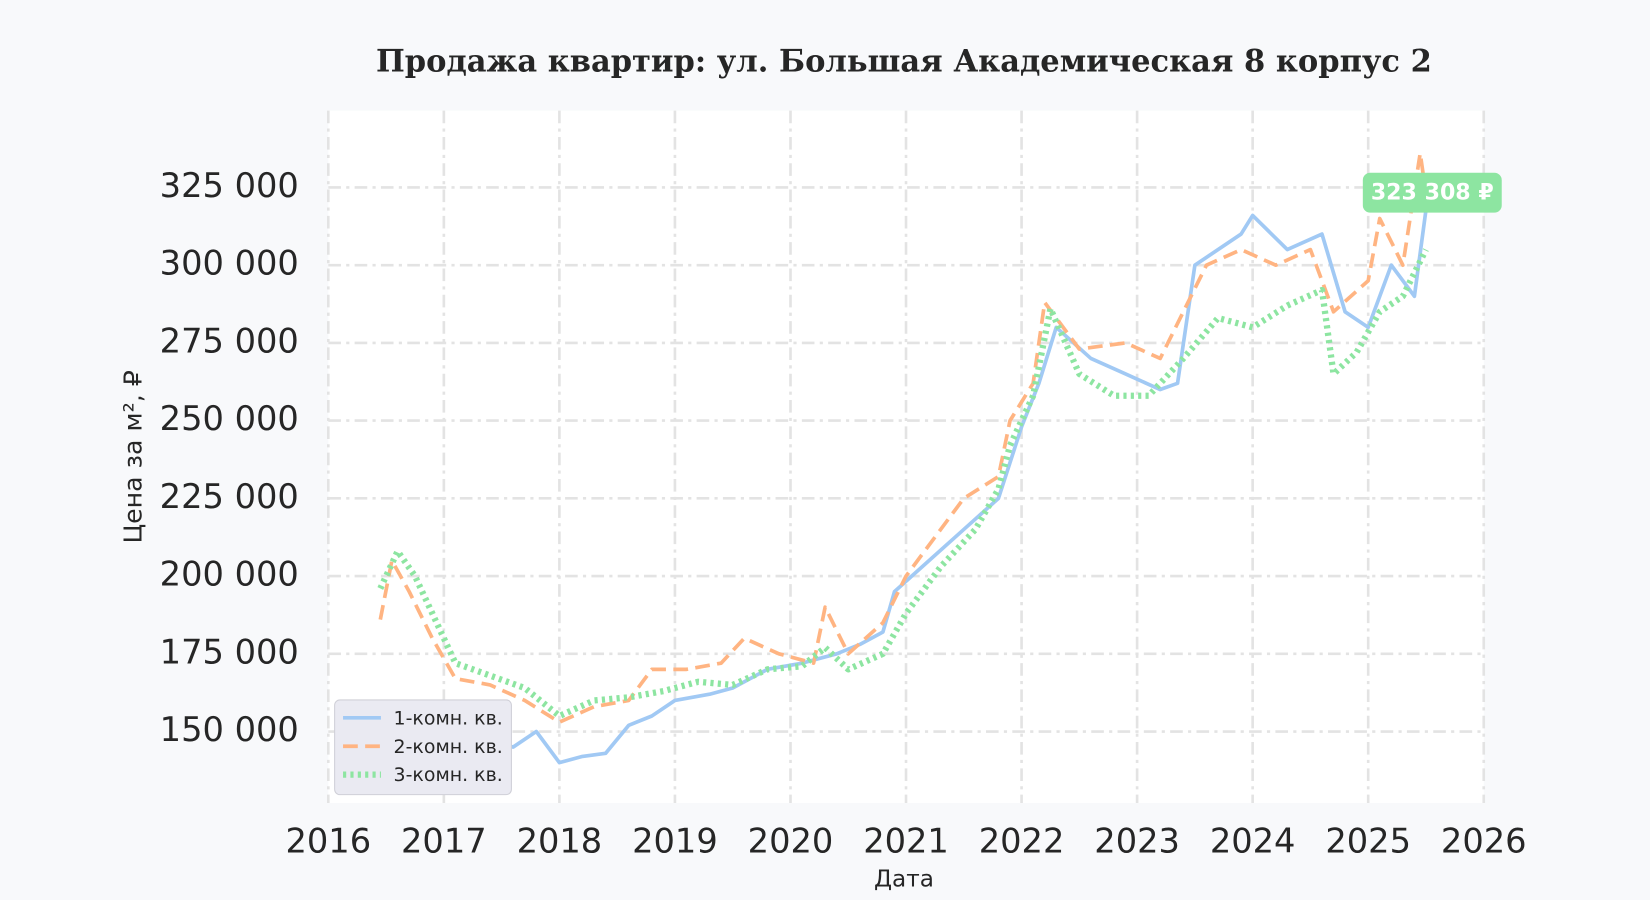 This screenshot has width=1650, height=900. Describe the element at coordinates (444, 841) in the screenshot. I see `x-tick-label: 2017` at that location.